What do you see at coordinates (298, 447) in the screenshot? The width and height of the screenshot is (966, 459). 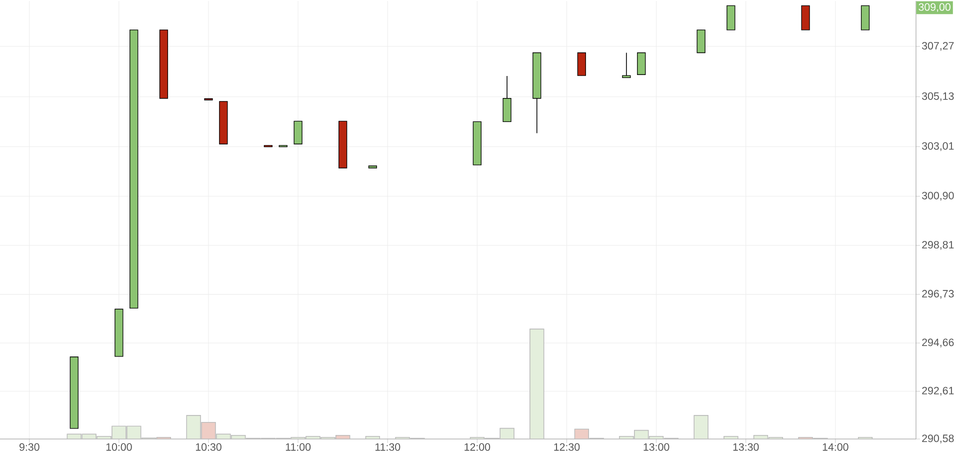 I see `x-tick-label: 11:00` at bounding box center [298, 447].